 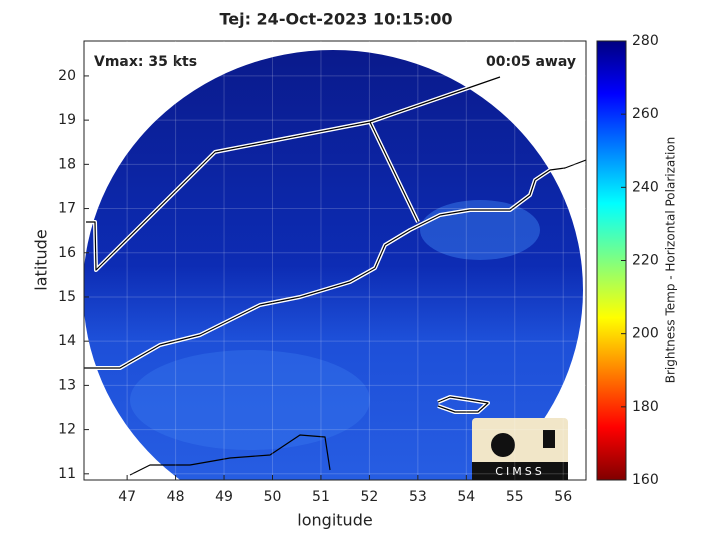 I want to click on x-tick-label: 51, so click(x=321, y=497).